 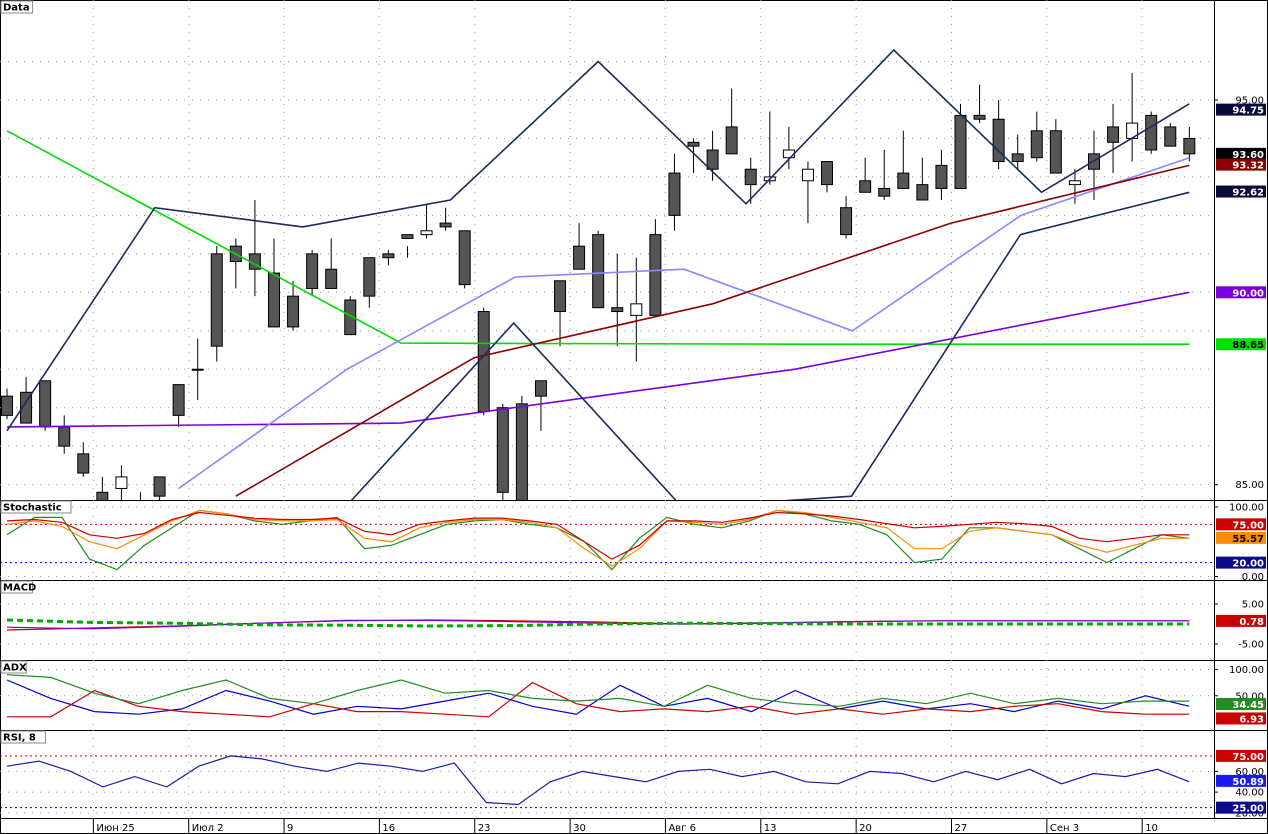 What do you see at coordinates (290, 828) in the screenshot?
I see `x-tick-label: 9` at bounding box center [290, 828].